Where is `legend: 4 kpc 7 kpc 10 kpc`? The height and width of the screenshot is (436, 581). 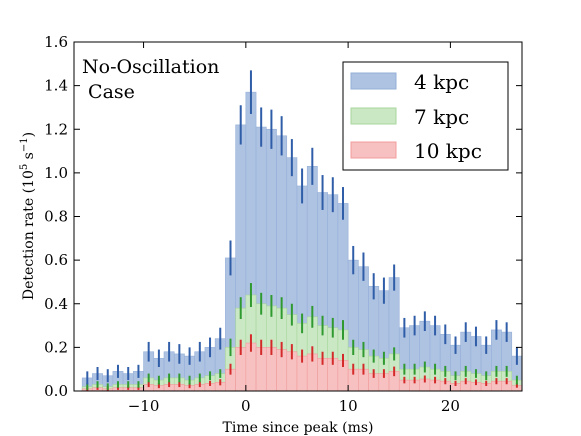 legend: 4 kpc 7 kpc 10 kpc is located at coordinates (425, 116).